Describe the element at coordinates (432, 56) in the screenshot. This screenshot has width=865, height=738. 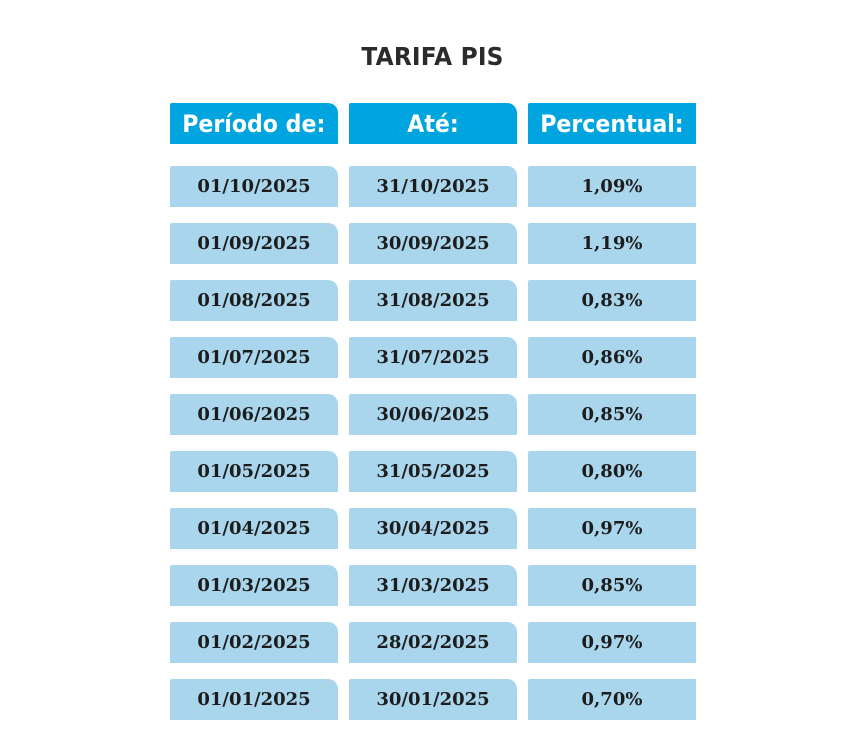
I see `page-title: TARIFA PIS` at that location.